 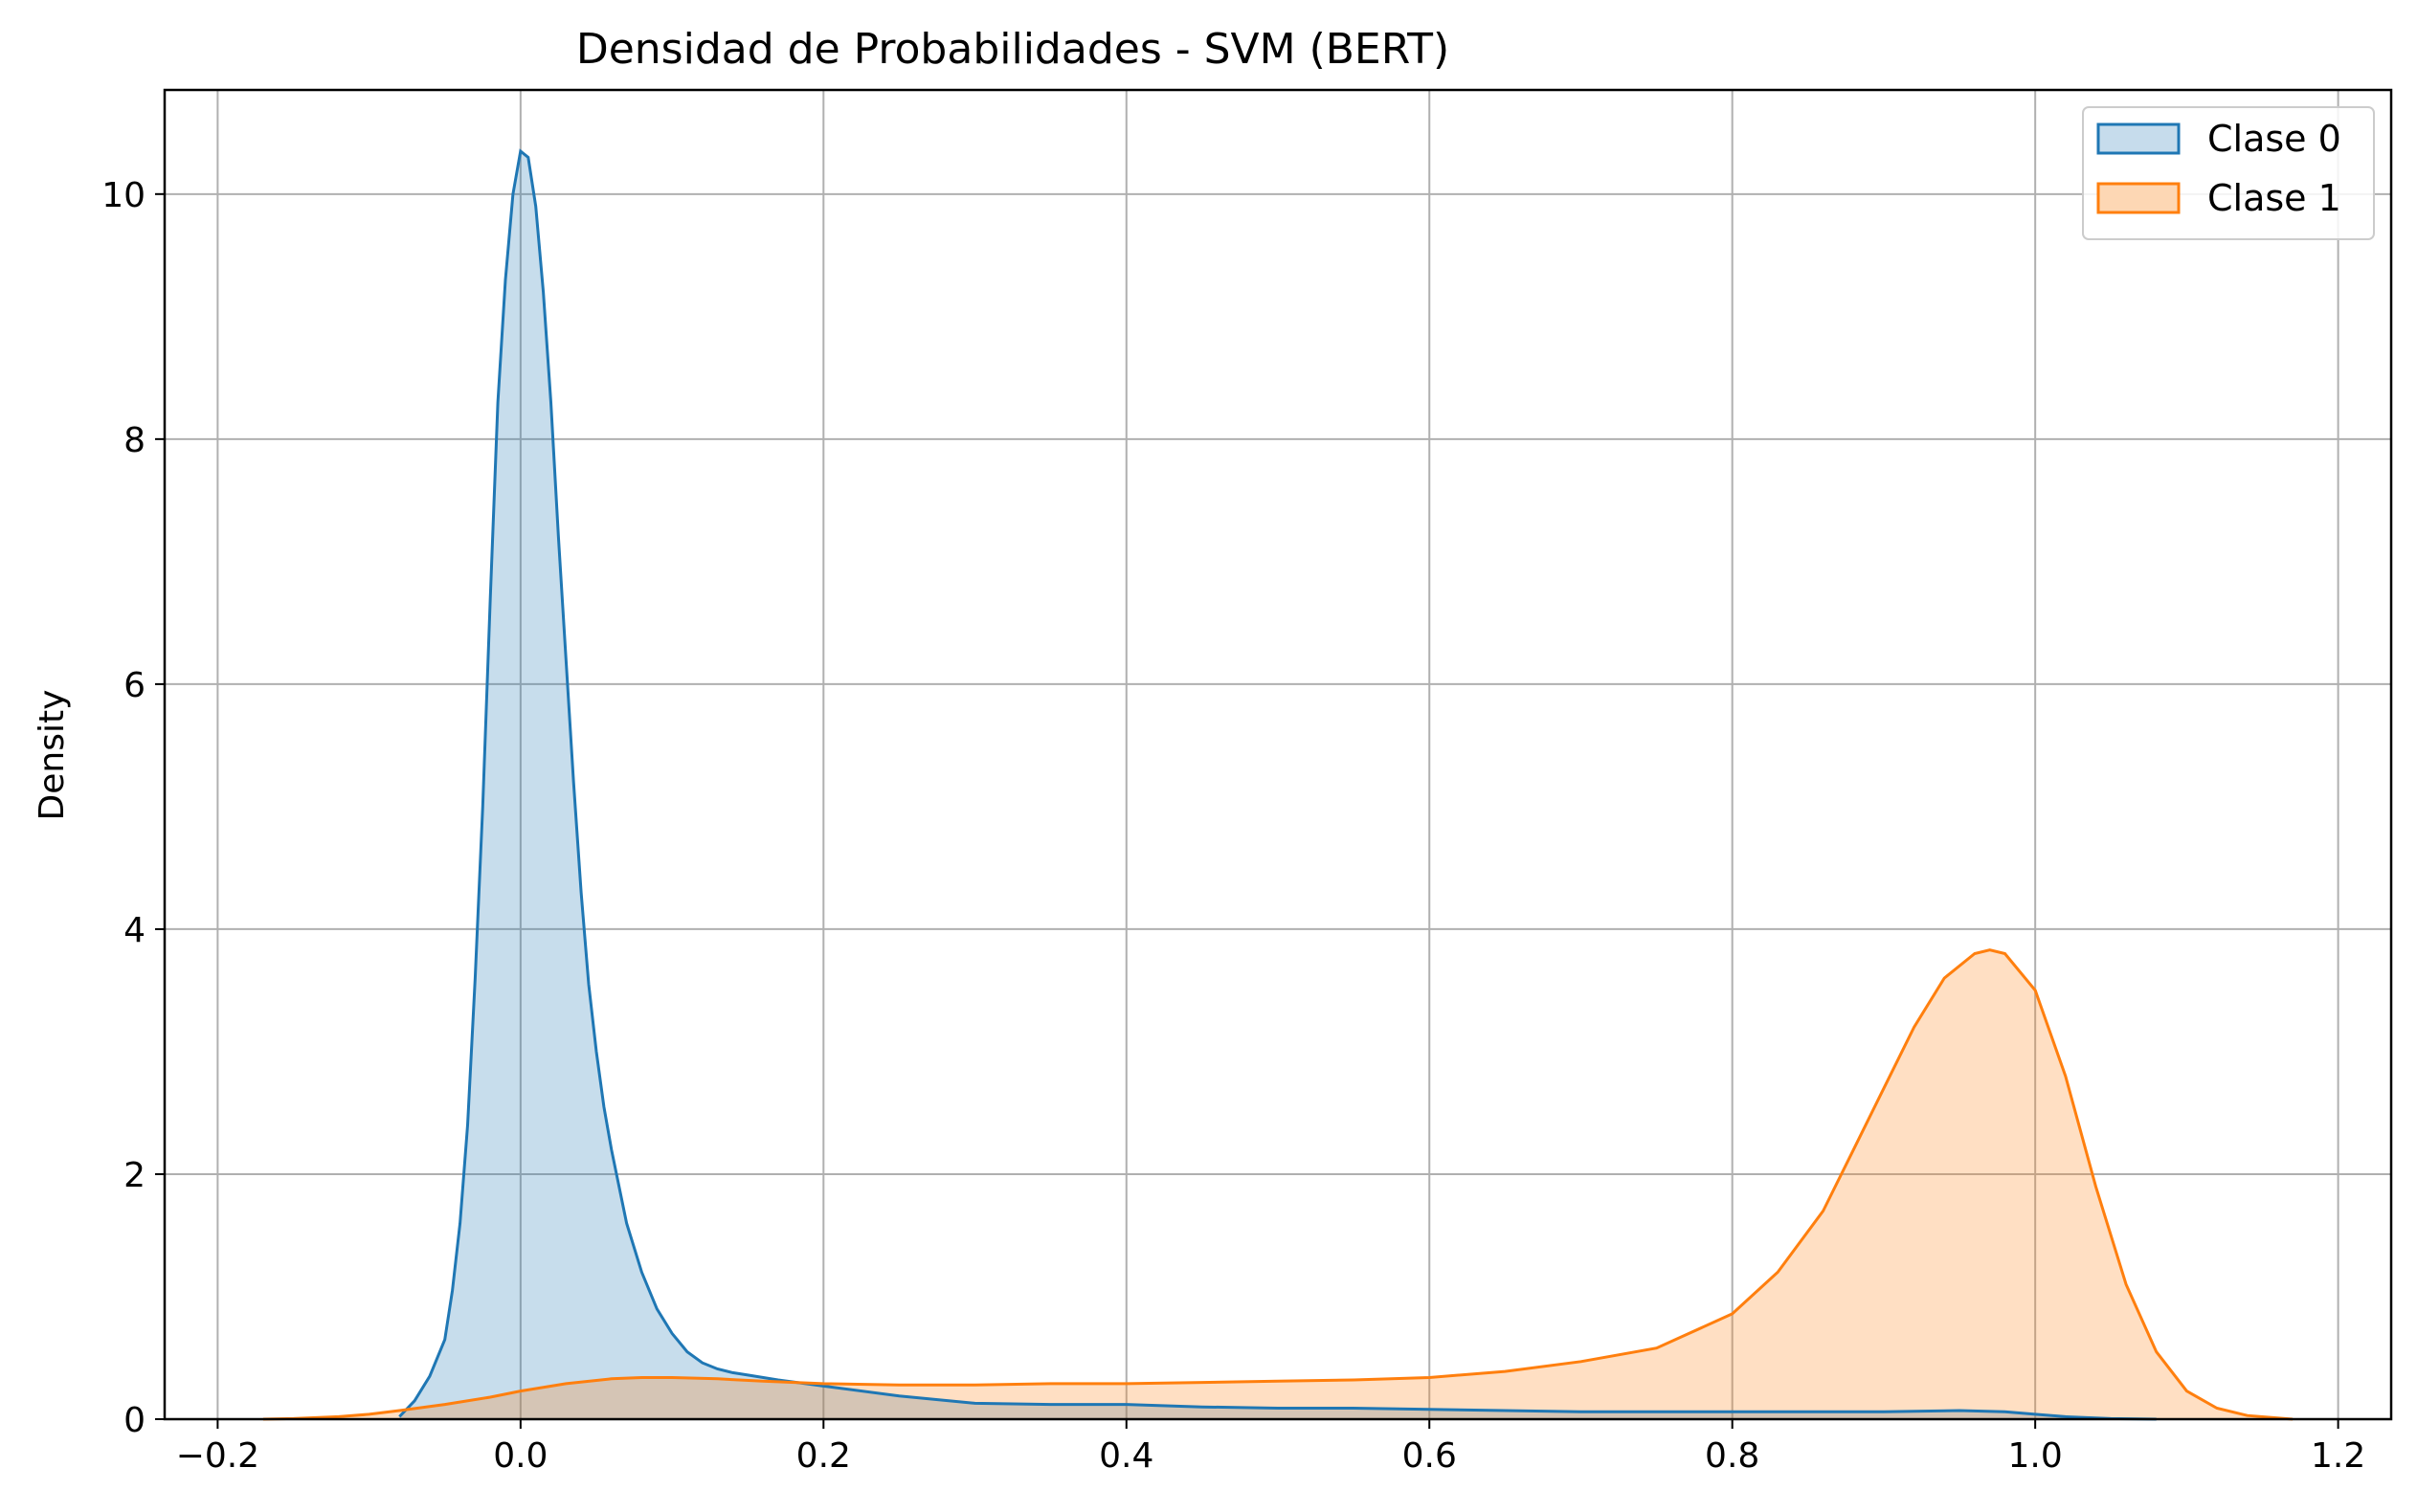 I want to click on x-tick-label: 0.4, so click(x=1126, y=1456).